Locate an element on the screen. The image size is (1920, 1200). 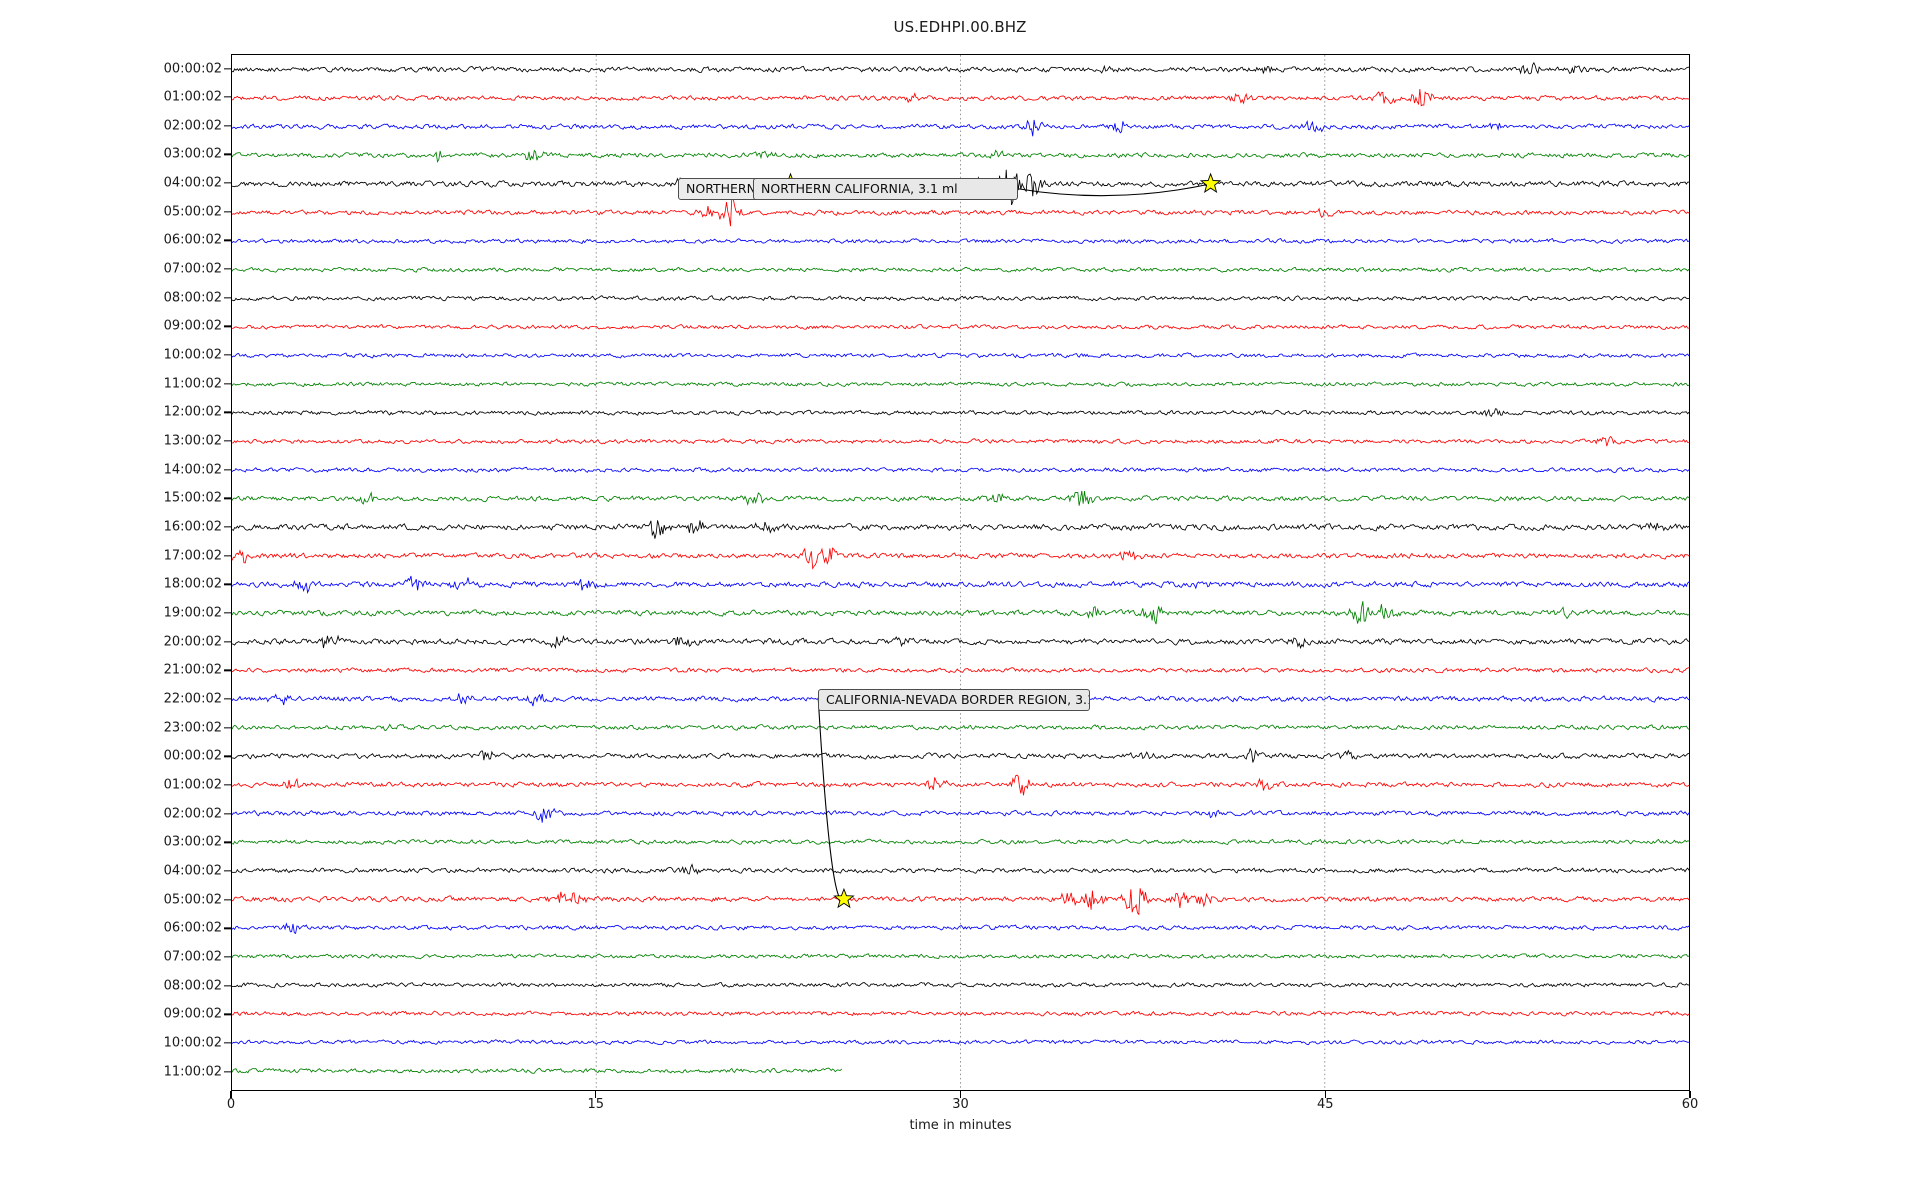
y-axis-tick-label: 00:00:02 is located at coordinates (192, 756).